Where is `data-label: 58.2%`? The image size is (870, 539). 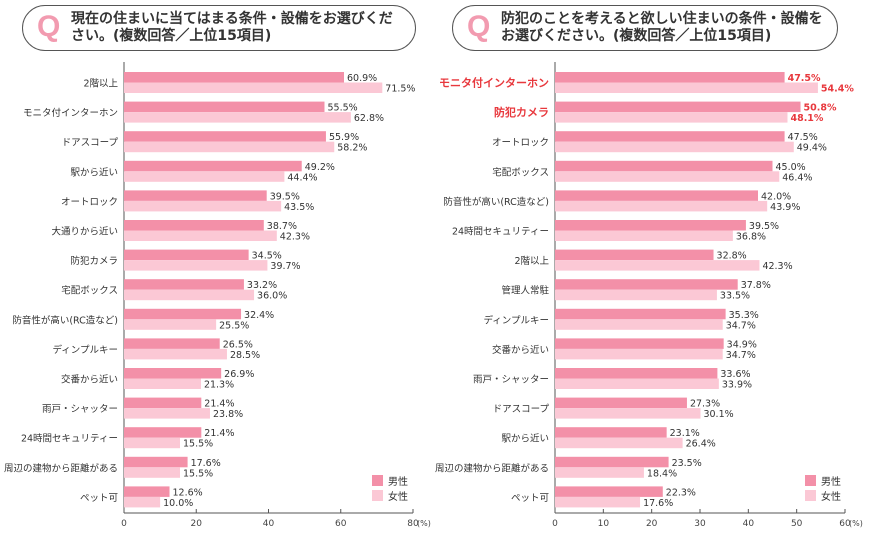
data-label: 58.2% is located at coordinates (352, 148).